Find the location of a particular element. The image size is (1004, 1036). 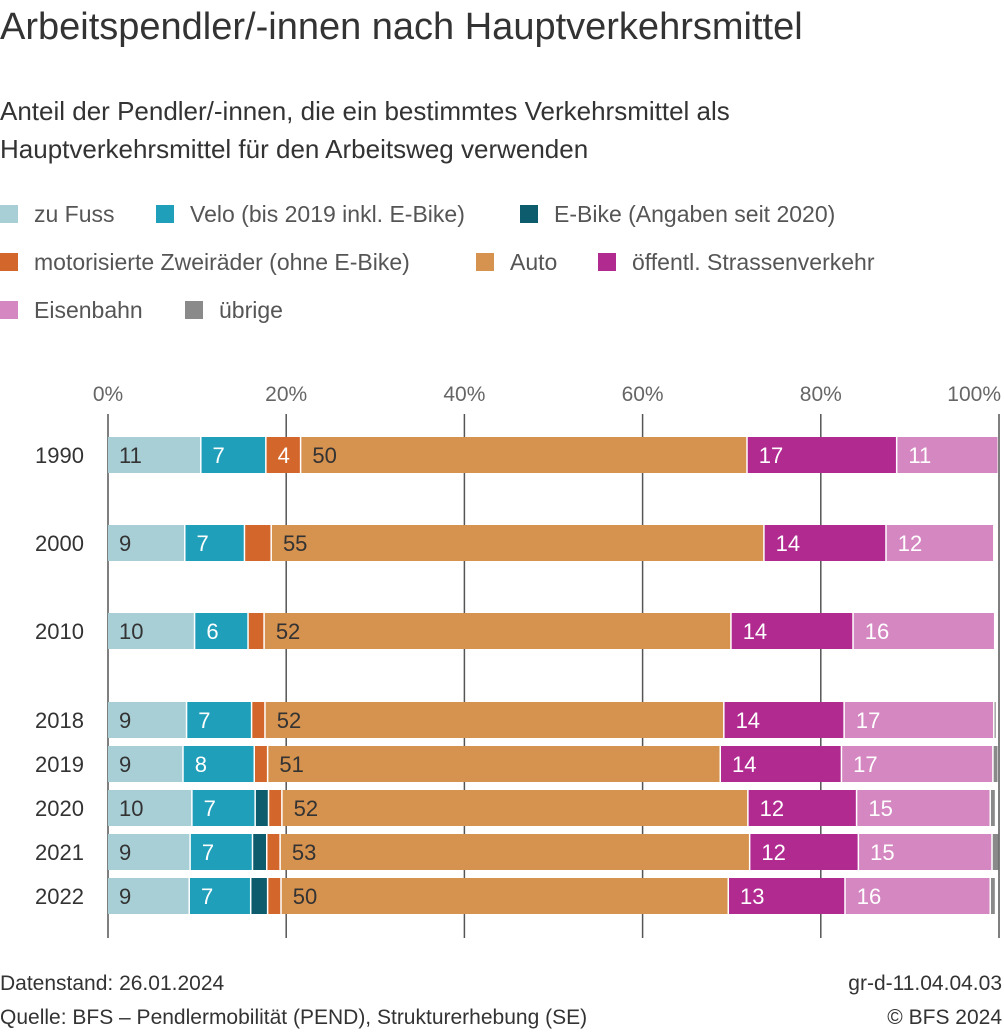

legend-item-auto: Auto is located at coordinates (516, 262).